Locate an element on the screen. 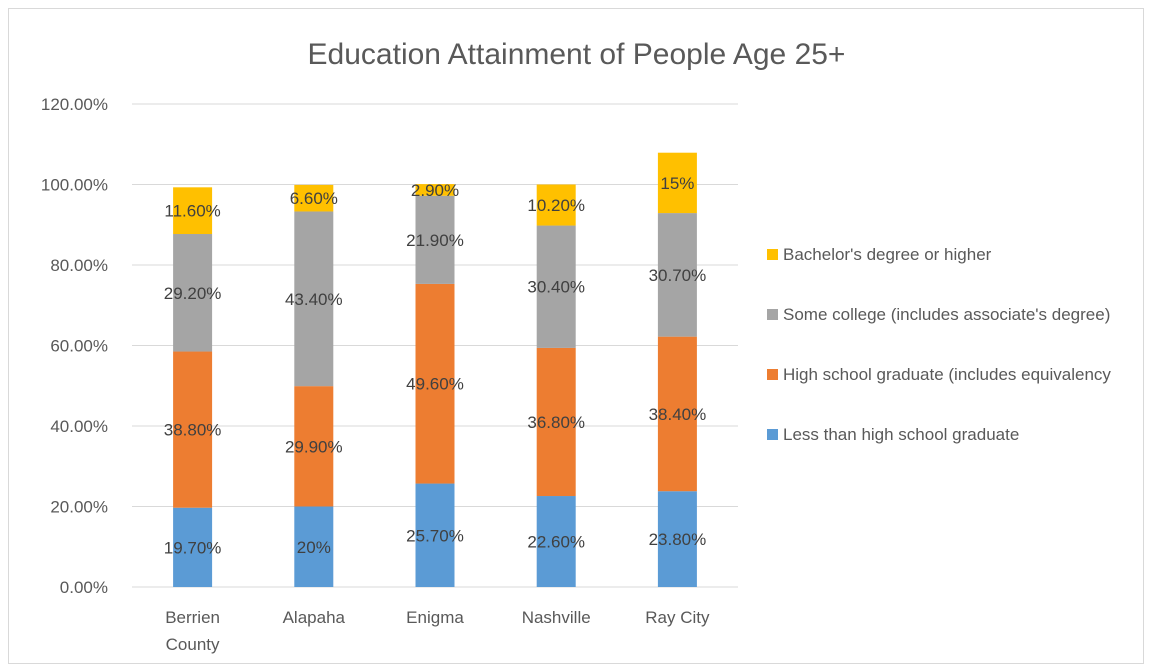  data-label: 49.60% is located at coordinates (435, 384).